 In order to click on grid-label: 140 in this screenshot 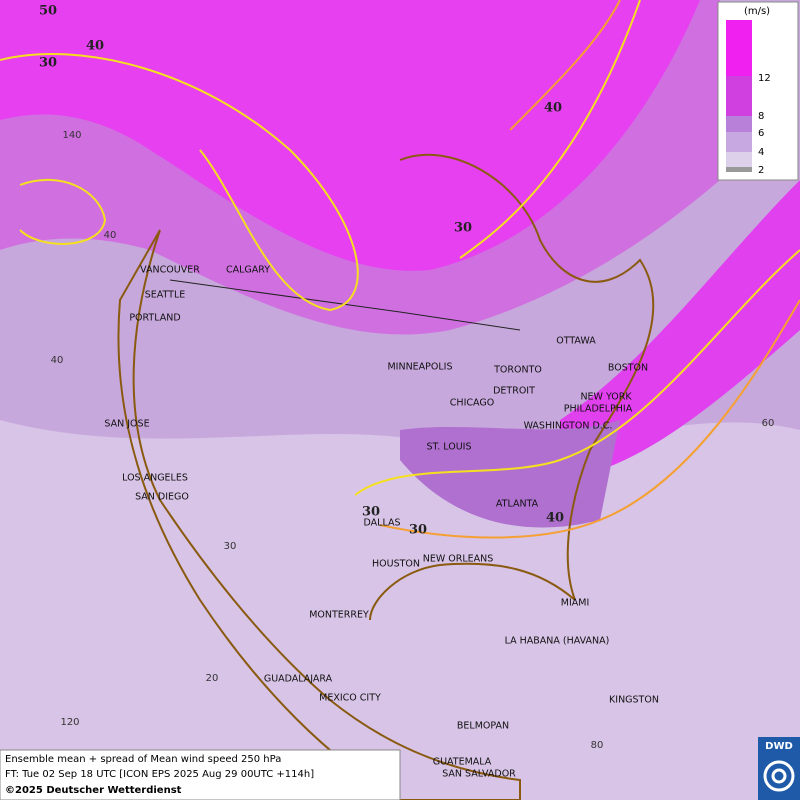, I will do `click(71, 135)`.